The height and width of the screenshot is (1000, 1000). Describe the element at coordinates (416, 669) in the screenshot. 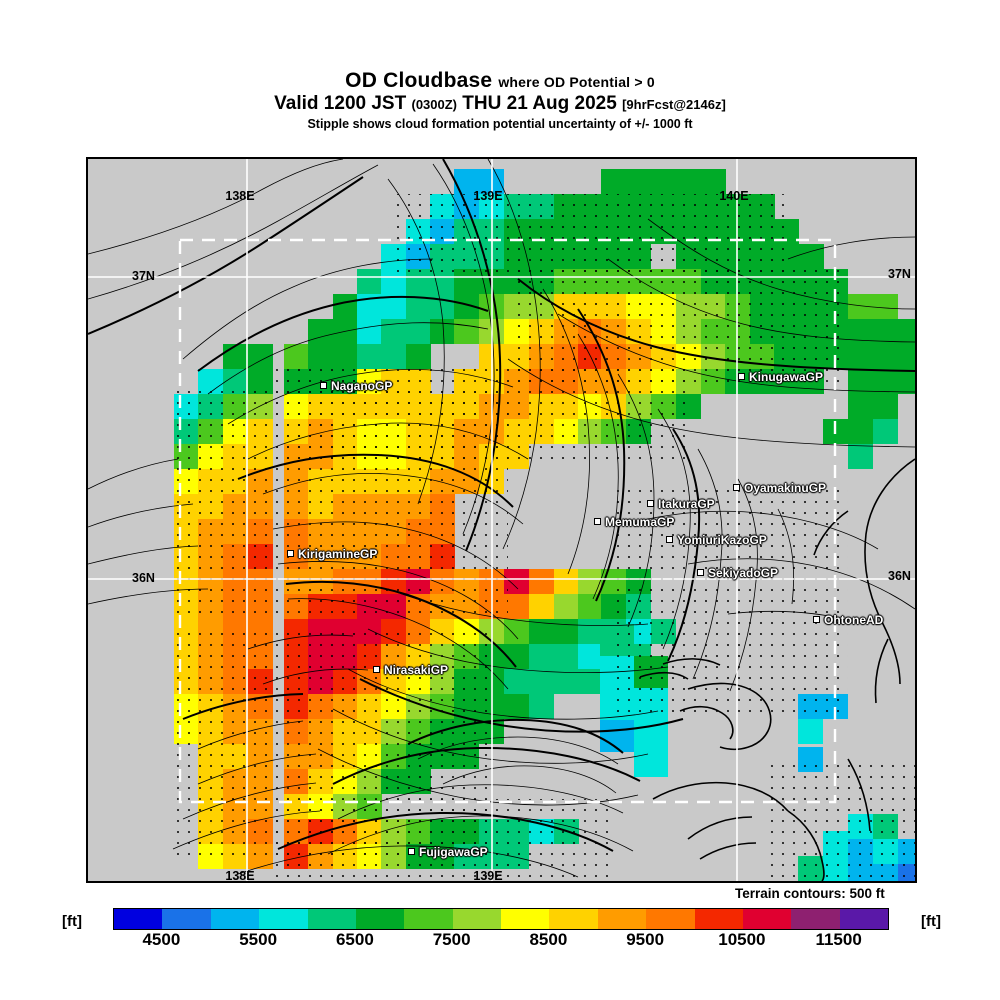

I see `station-label: NirasakiGP` at that location.